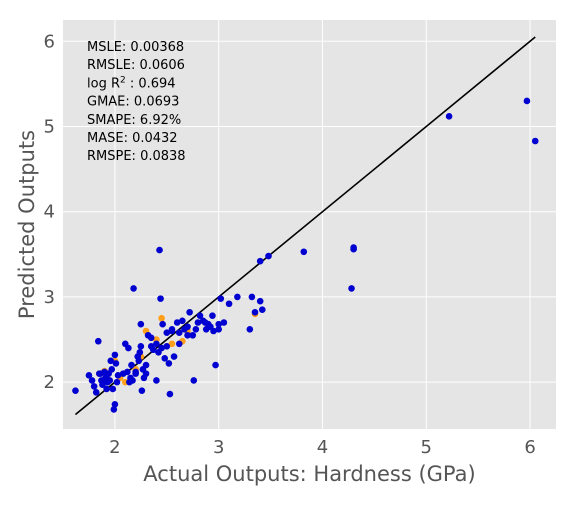  Describe the element at coordinates (309, 474) in the screenshot. I see `x-axis-label: Actual Outputs: Hardness (GPa)` at that location.